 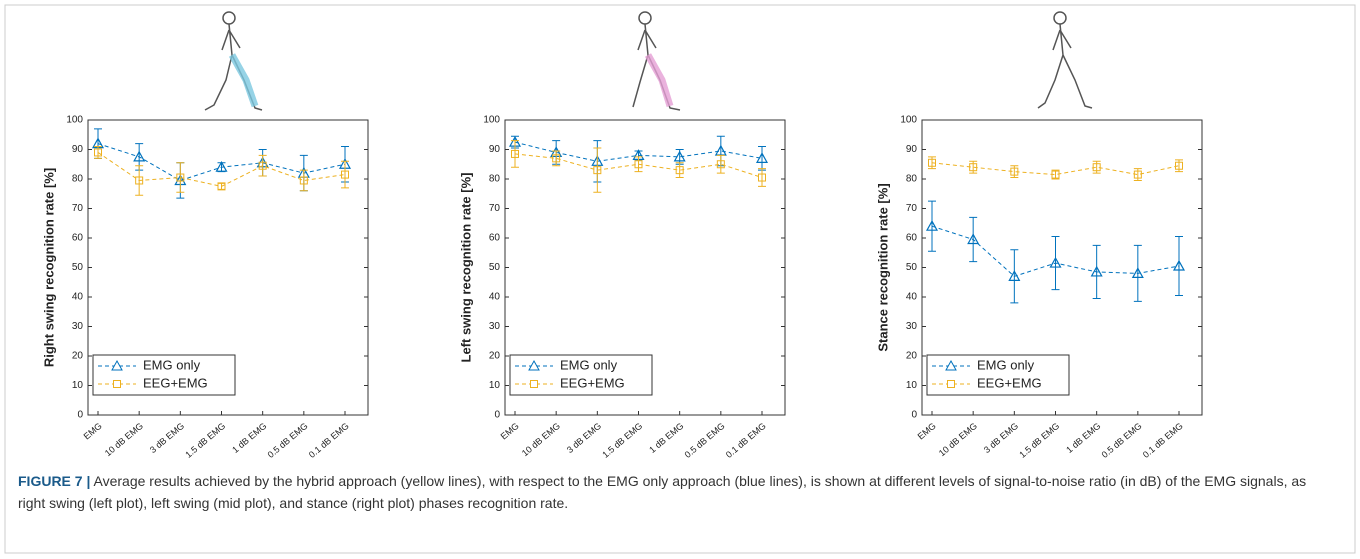 I want to click on y-tick-label: 10, so click(x=78, y=385).